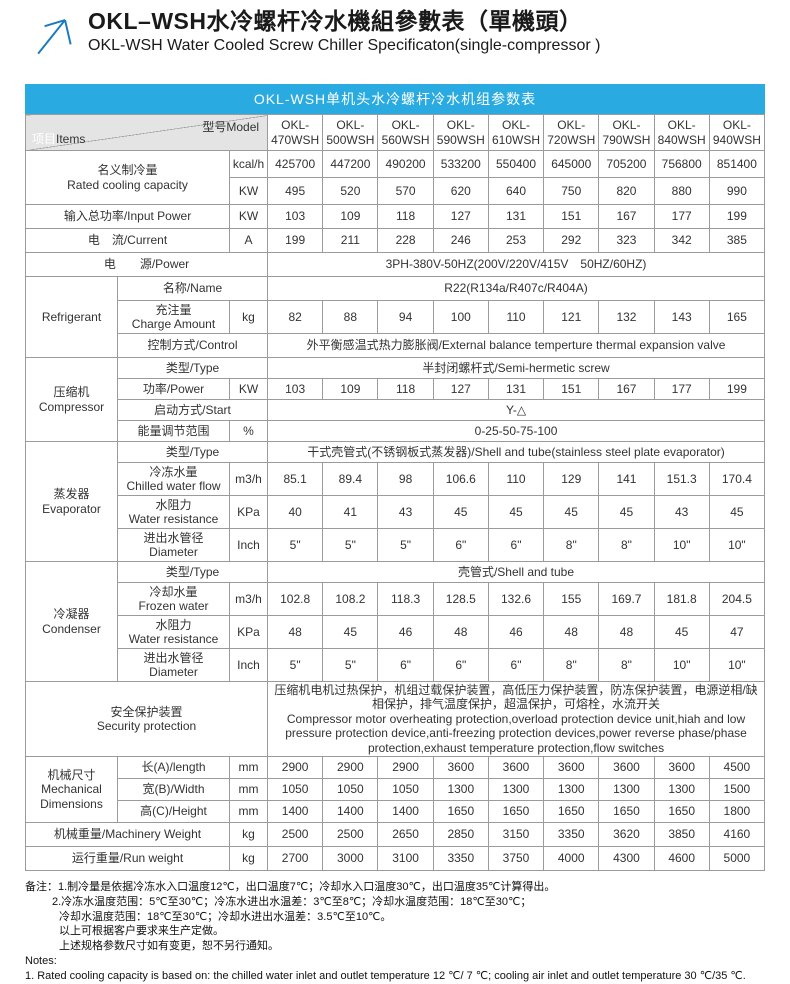  I want to click on value-cell: 4160, so click(737, 834).